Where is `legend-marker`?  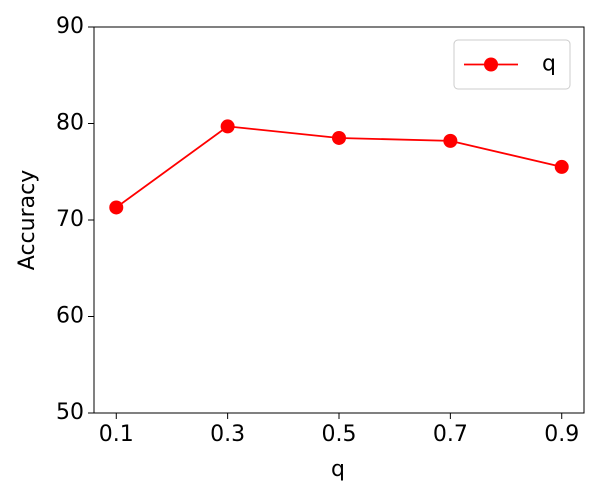 legend-marker is located at coordinates (491, 64).